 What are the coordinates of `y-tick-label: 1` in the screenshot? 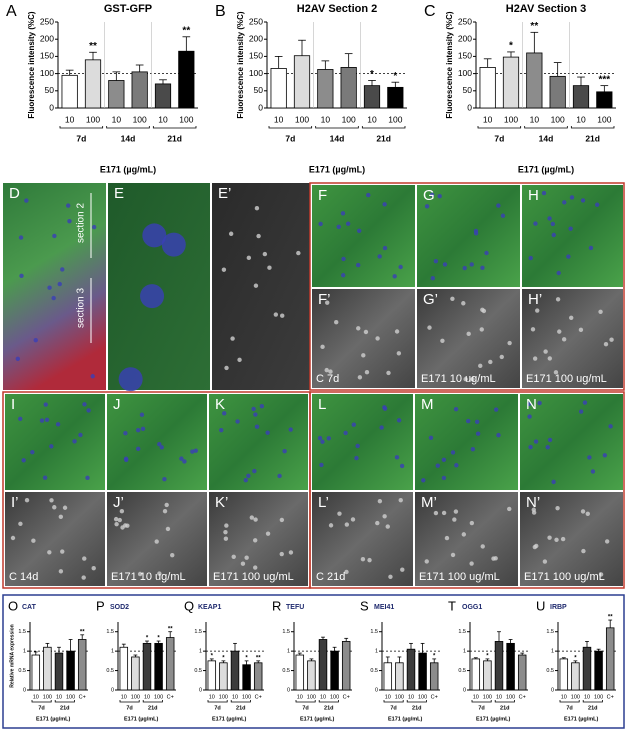 It's located at (200, 652).